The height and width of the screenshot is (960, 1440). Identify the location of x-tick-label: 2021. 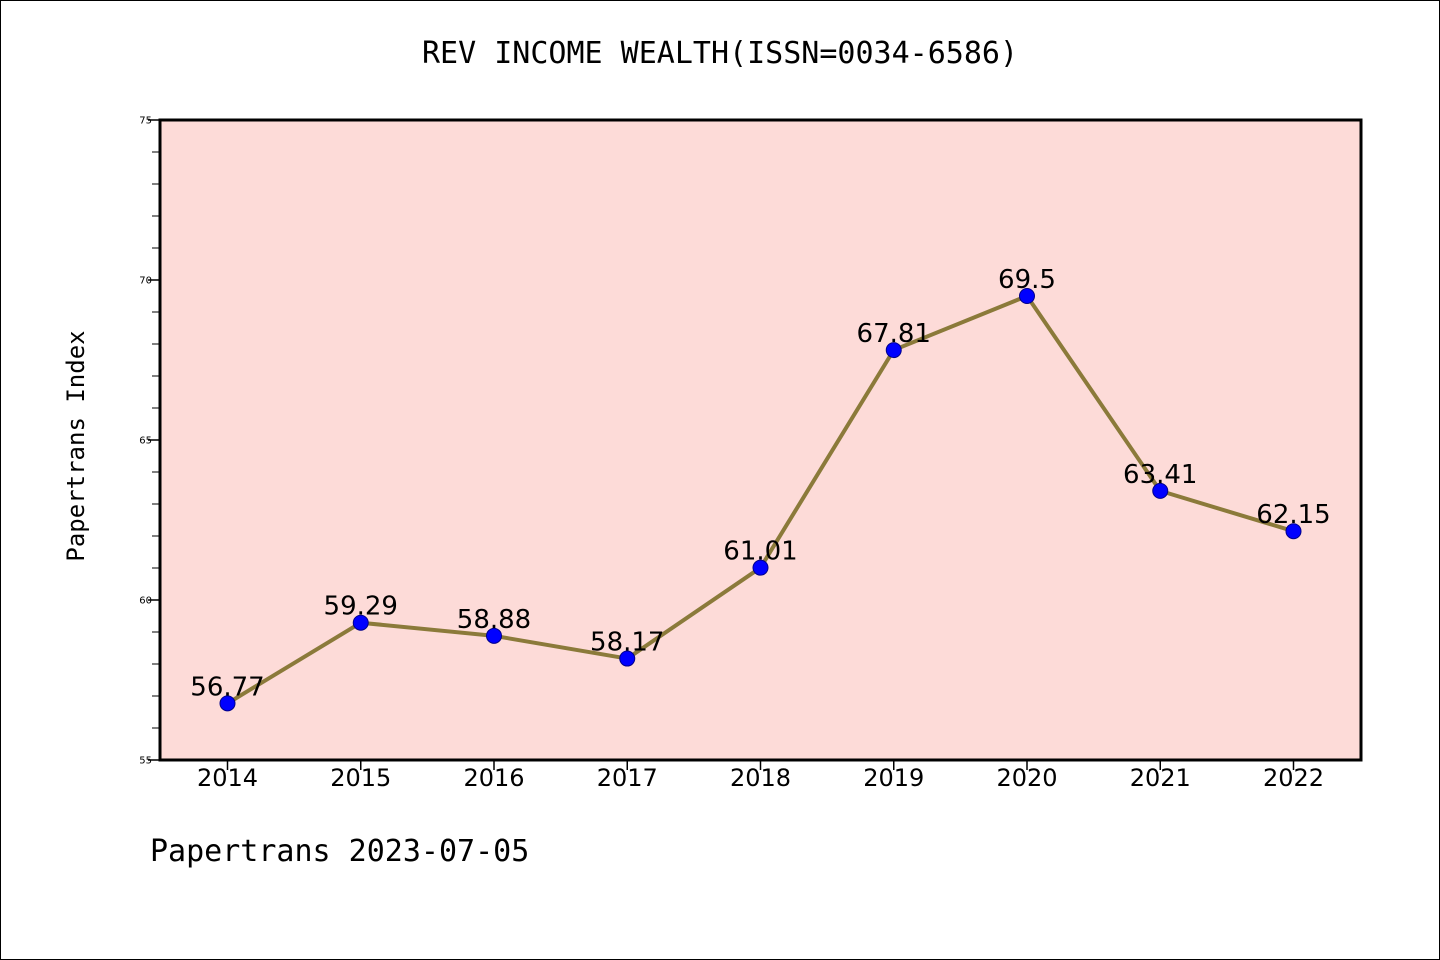
(1160, 778).